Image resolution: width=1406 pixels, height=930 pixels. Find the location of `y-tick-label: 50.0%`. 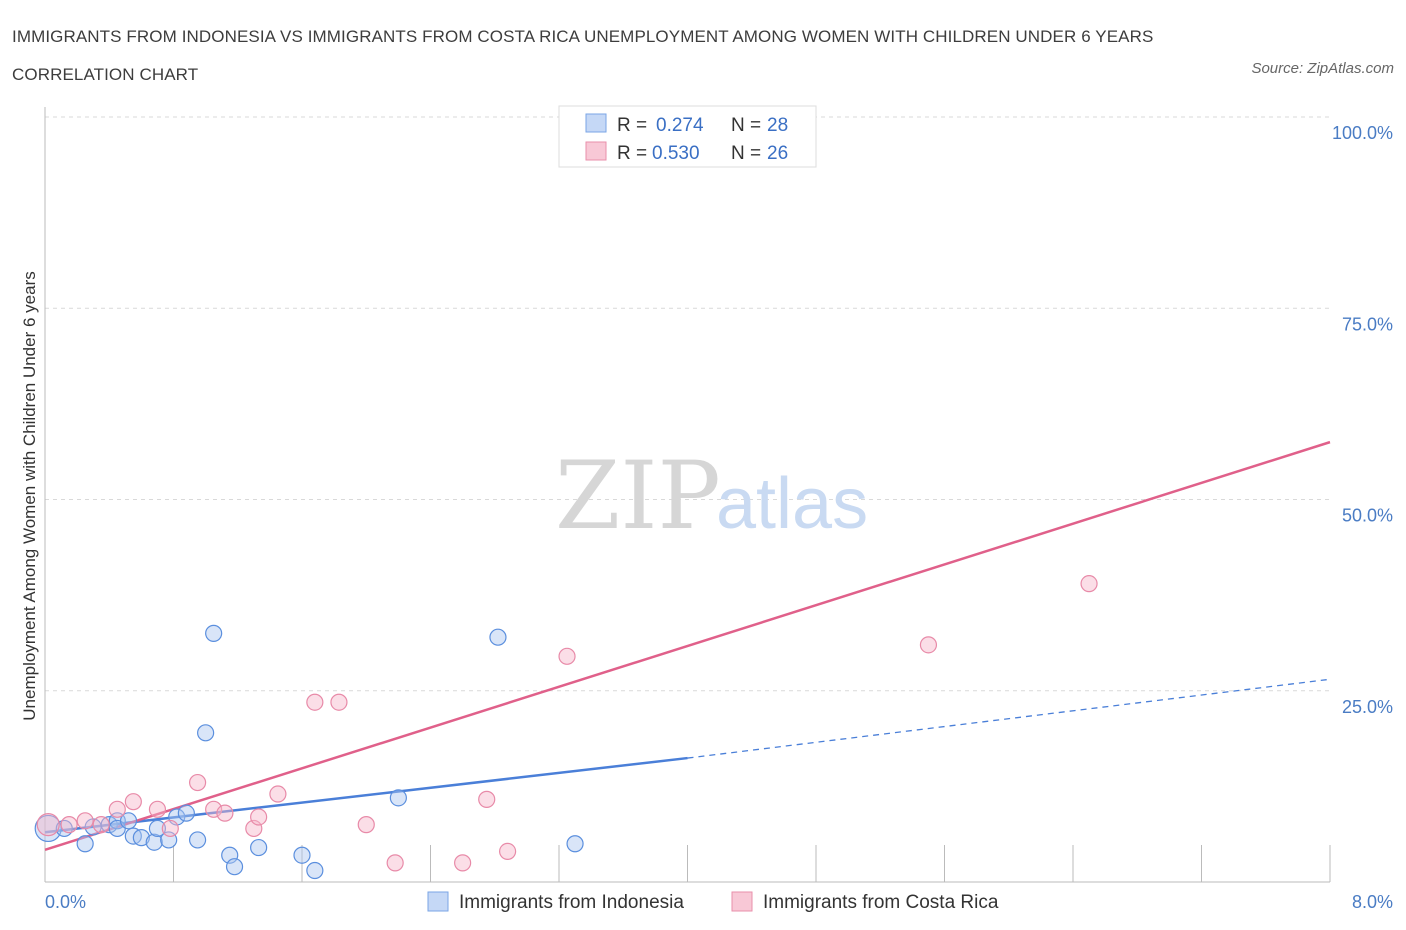

y-tick-label: 50.0% is located at coordinates (1367, 516).